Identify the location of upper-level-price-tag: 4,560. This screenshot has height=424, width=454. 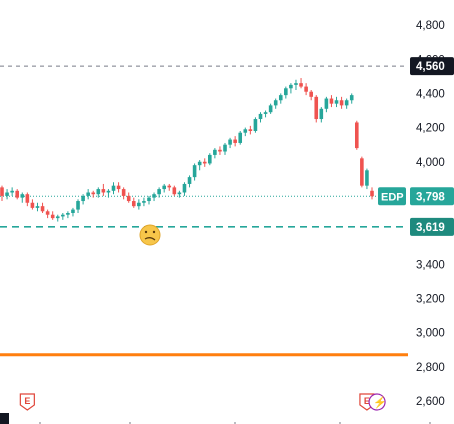
(432, 66).